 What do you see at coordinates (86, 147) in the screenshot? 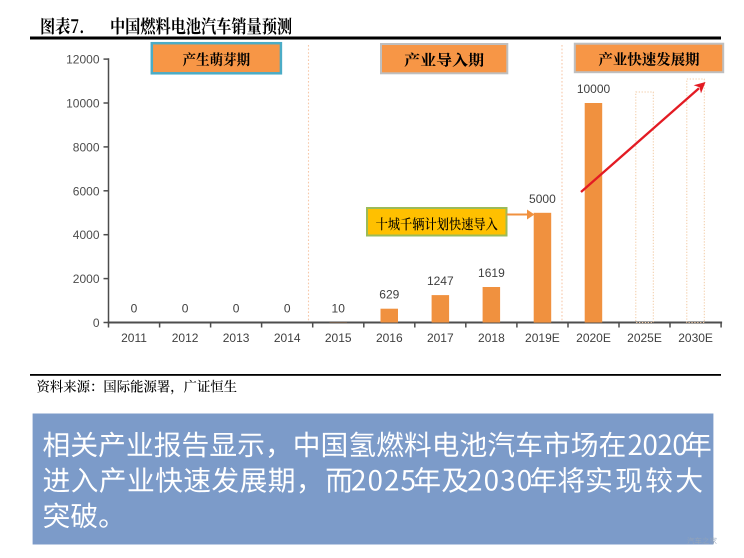
I see `svg-text: 8000` at bounding box center [86, 147].